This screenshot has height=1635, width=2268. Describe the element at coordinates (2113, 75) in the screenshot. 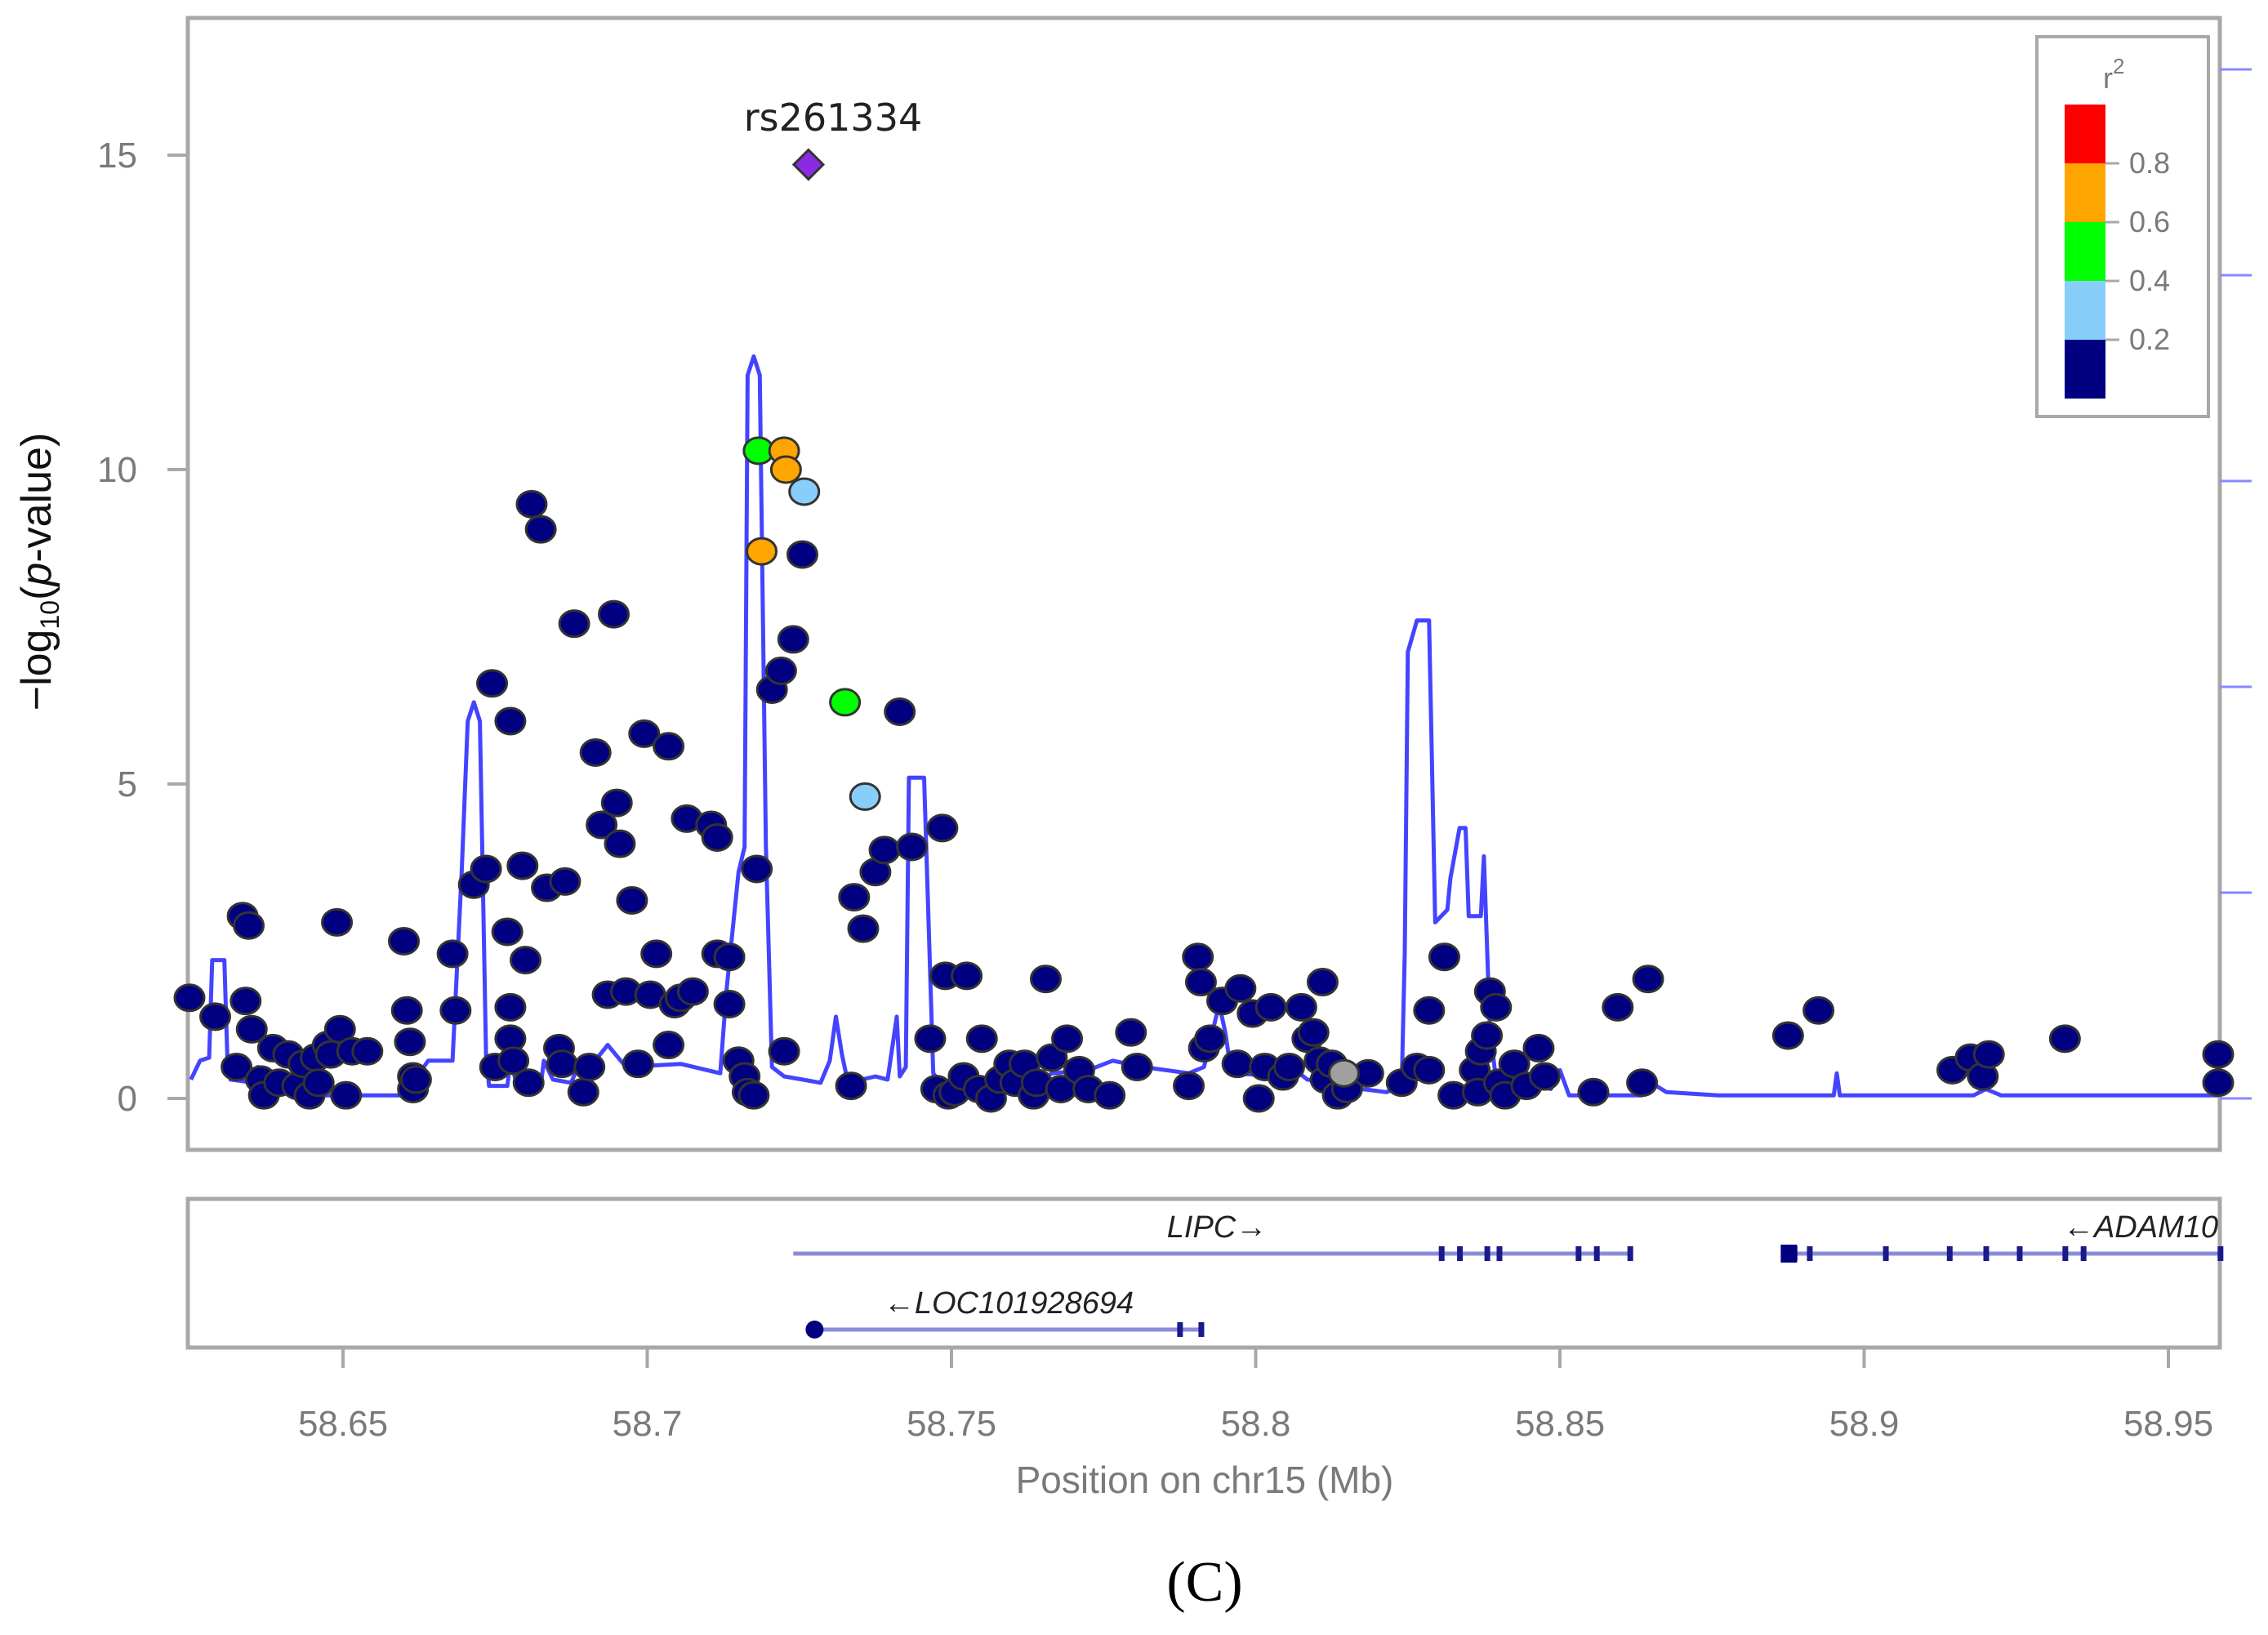

I see `svg-text: r2` at that location.